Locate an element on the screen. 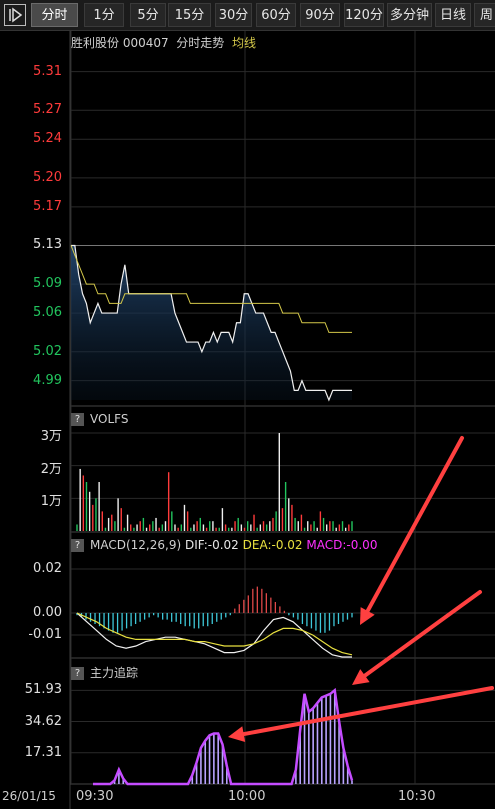  tracker-ytick-2: 17.31 is located at coordinates (43, 752).